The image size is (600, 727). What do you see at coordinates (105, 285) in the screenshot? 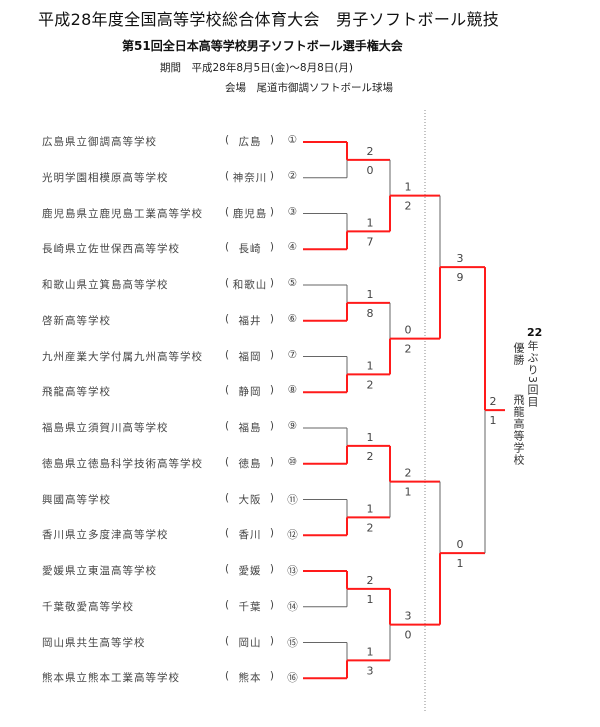
I see `team-name: 和歌山県立箕島高等学校` at bounding box center [105, 285].